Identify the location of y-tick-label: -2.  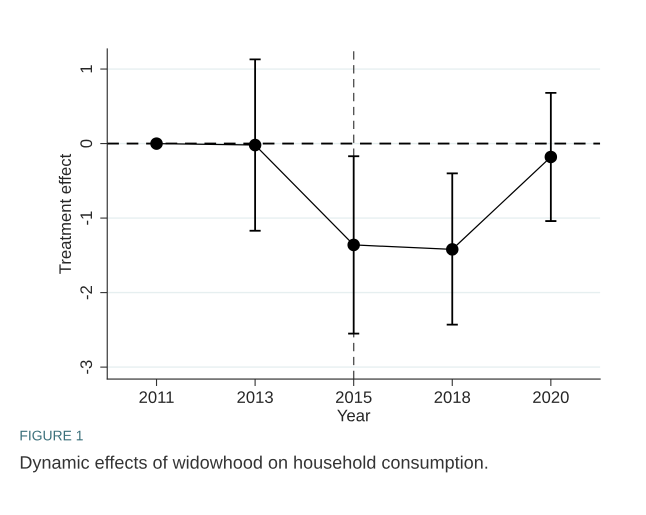
(86, 293).